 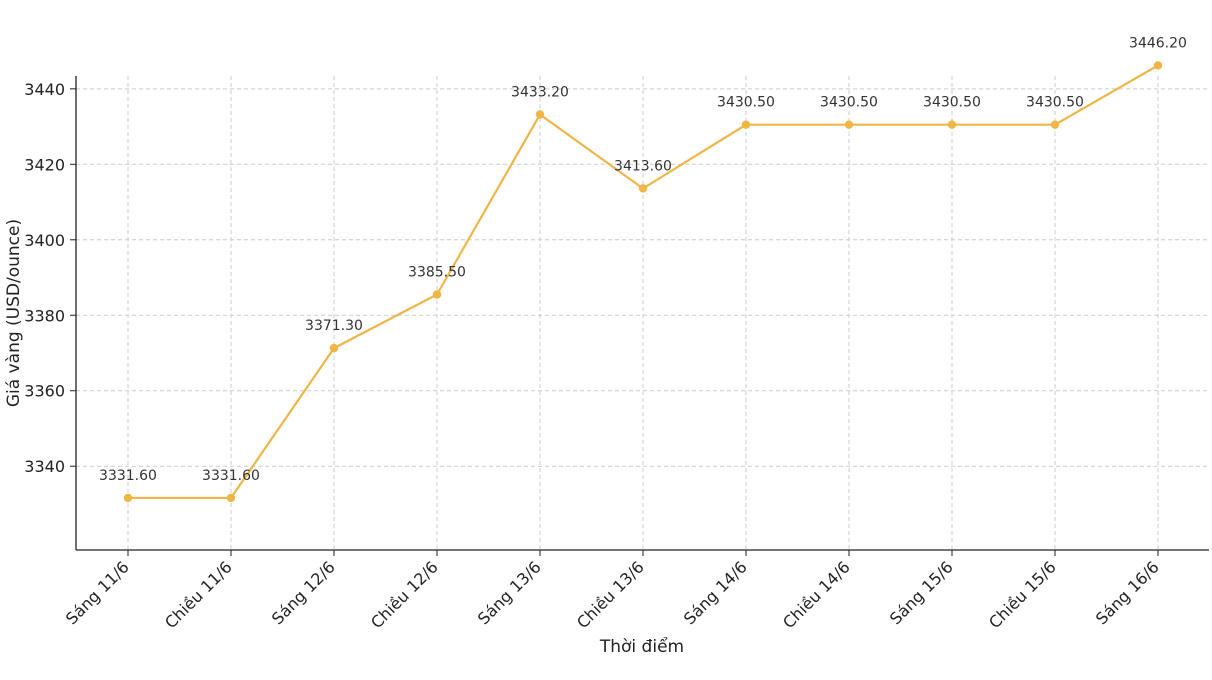 What do you see at coordinates (715, 592) in the screenshot?
I see `x-tick-label: Sáng 14/6` at bounding box center [715, 592].